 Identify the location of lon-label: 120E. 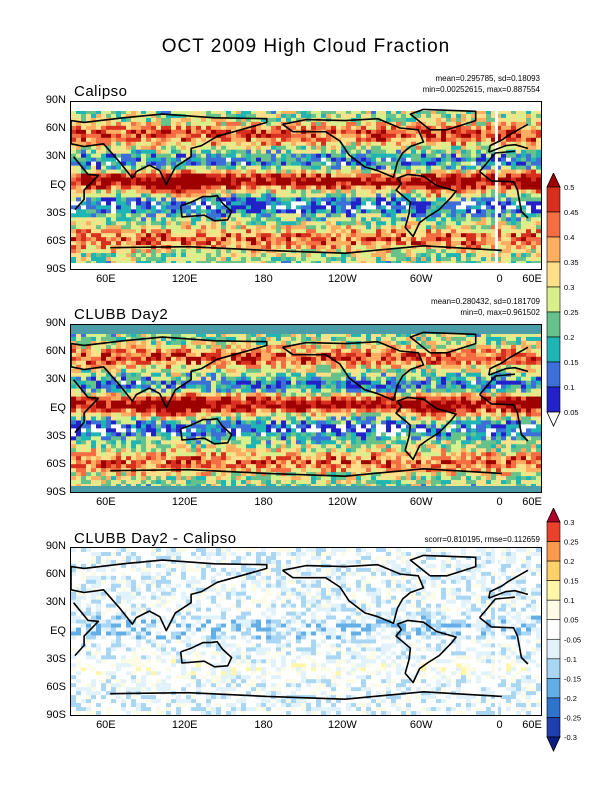
(184, 279).